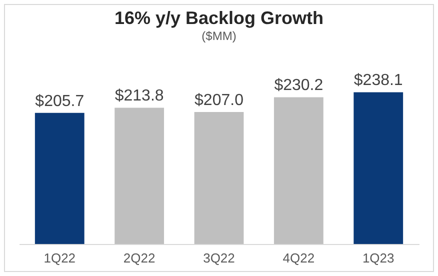 Image resolution: width=438 pixels, height=276 pixels. What do you see at coordinates (219, 18) in the screenshot?
I see `chart-title: 16% y/y Backlog Growth` at bounding box center [219, 18].